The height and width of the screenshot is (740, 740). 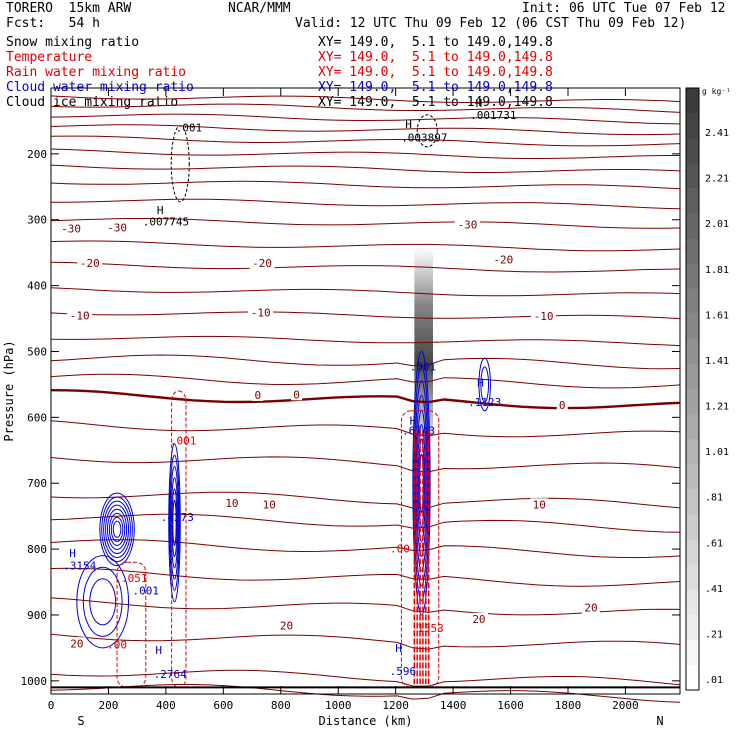 I want to click on moisture-label: .007745, so click(x=166, y=222).